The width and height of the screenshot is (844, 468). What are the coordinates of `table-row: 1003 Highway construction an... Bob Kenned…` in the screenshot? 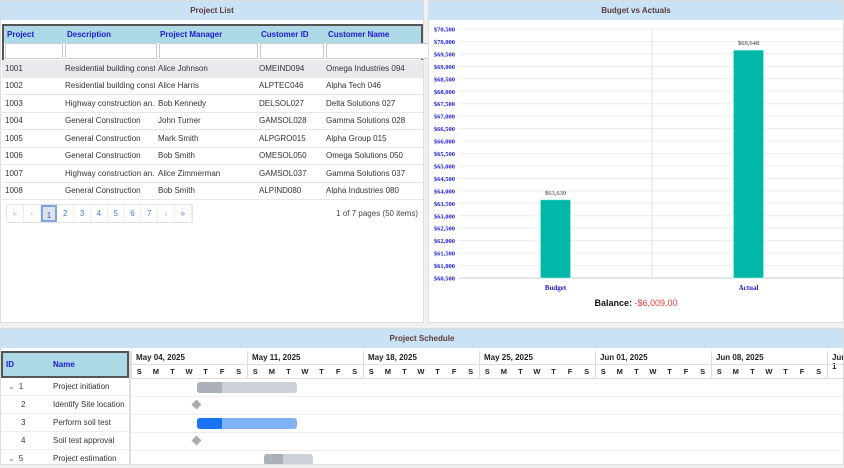 It's located at (212, 104).